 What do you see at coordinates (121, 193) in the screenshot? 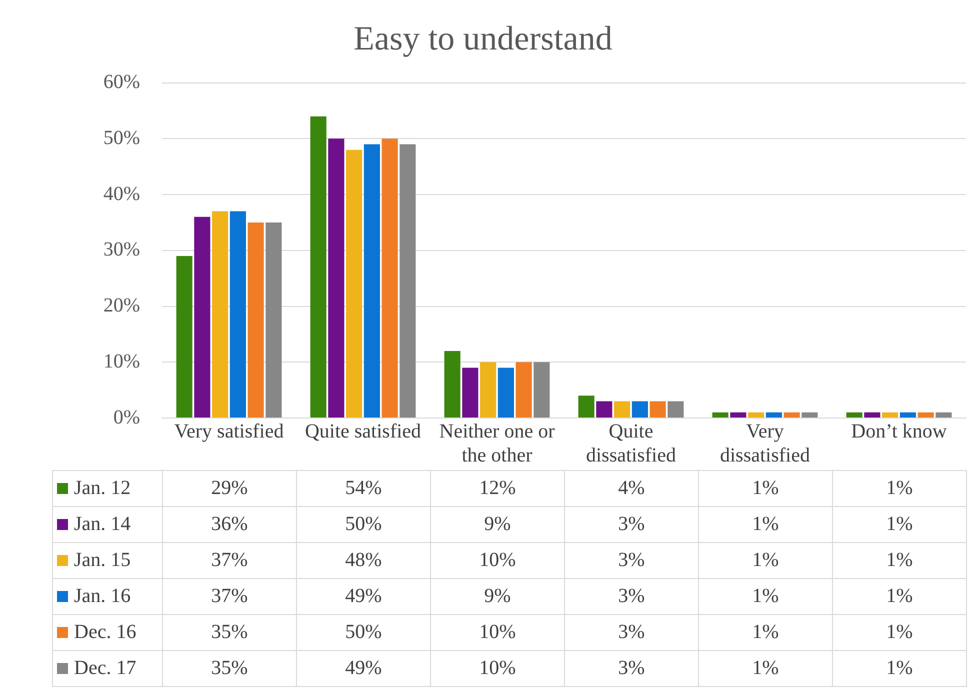
I see `y-tick-label: 40%` at bounding box center [121, 193].